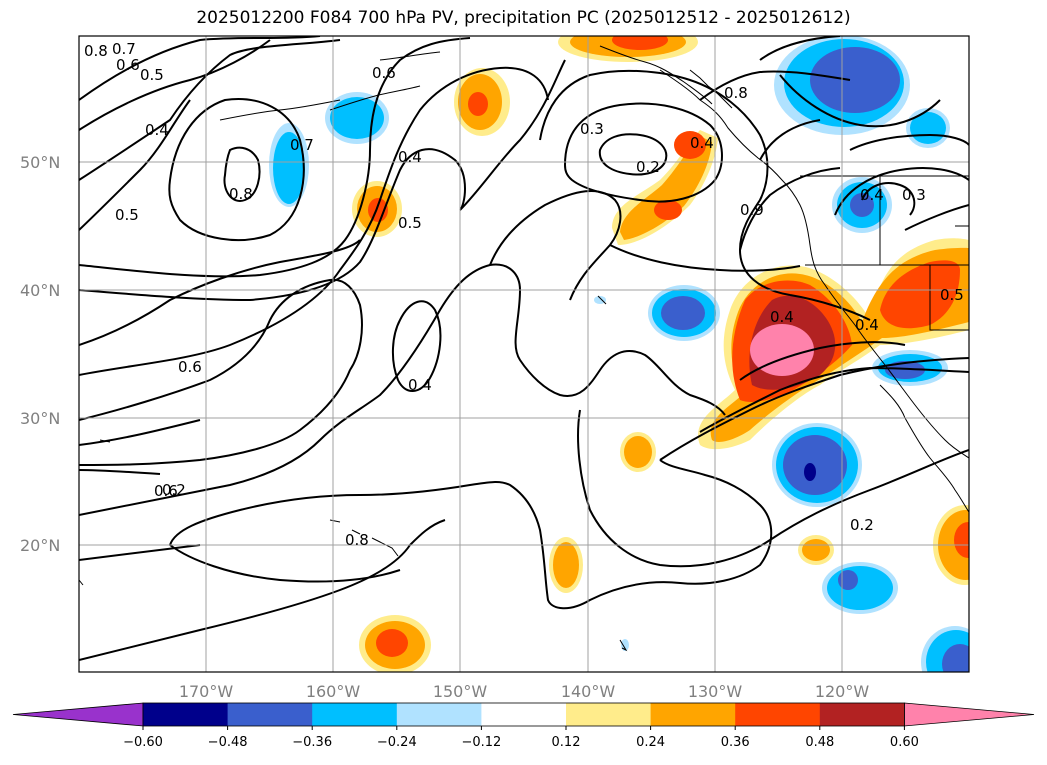  Describe the element at coordinates (650, 742) in the screenshot. I see `colorbar-tick-label: 0.24` at that location.